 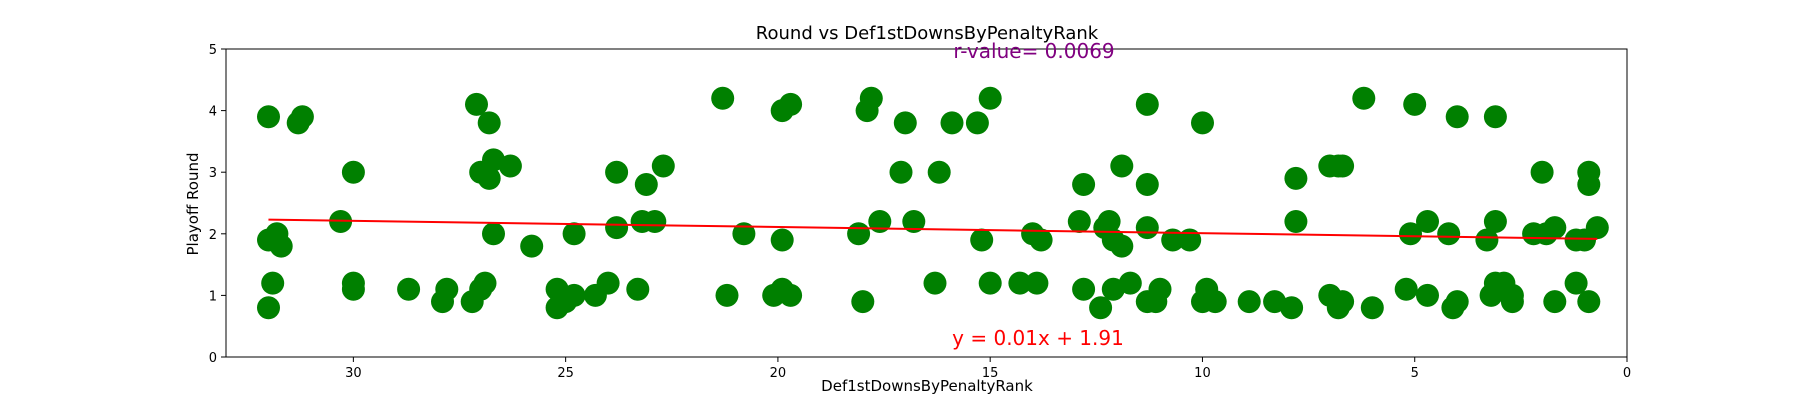 I want to click on x-tick-label: 10, so click(x=1202, y=373).